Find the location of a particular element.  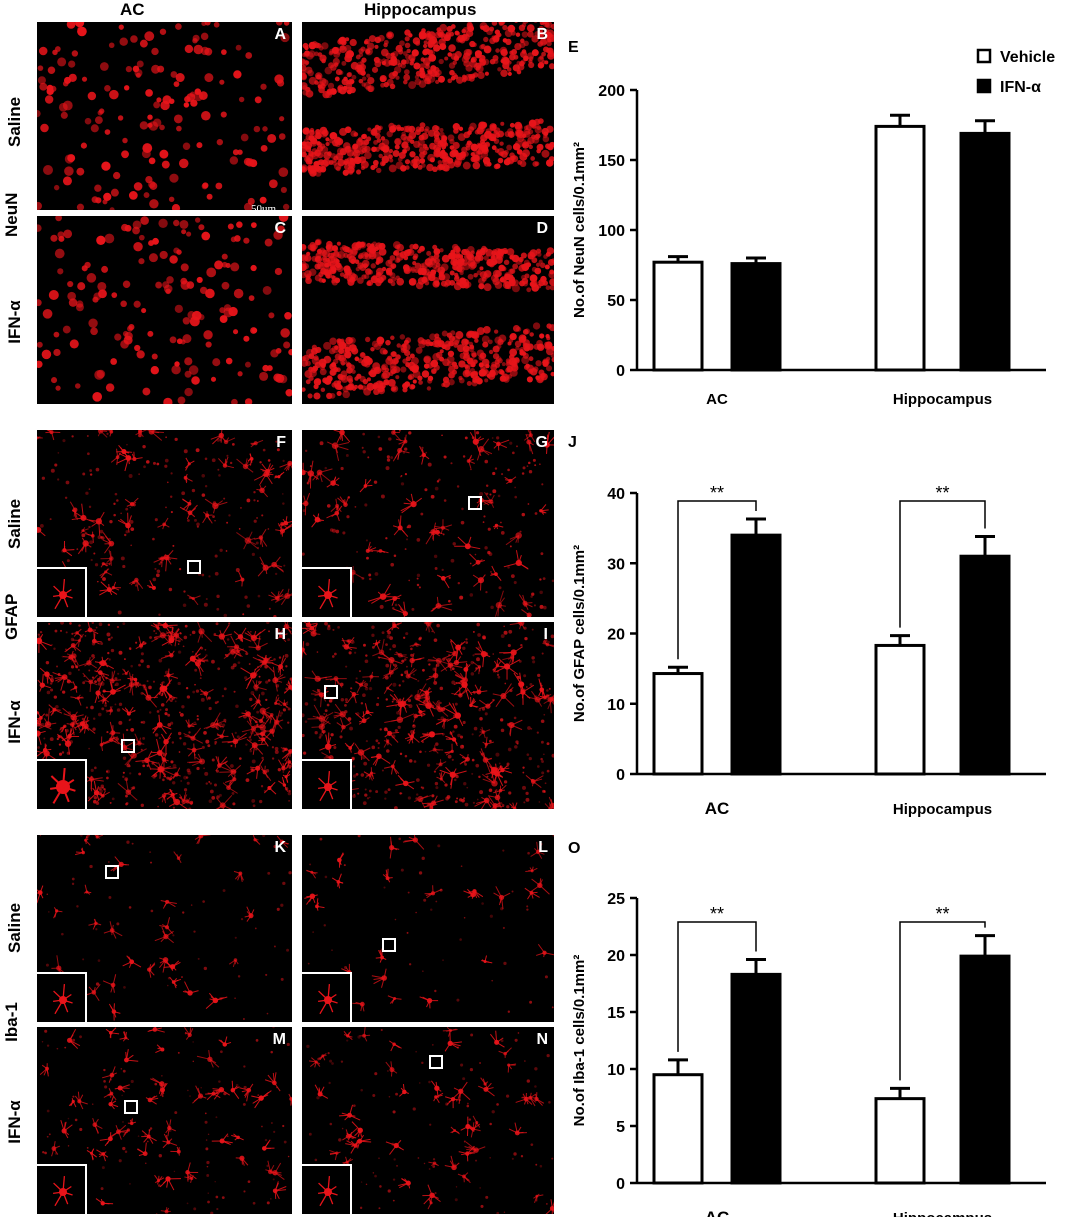

y-tick-label: 150 is located at coordinates (611, 161).